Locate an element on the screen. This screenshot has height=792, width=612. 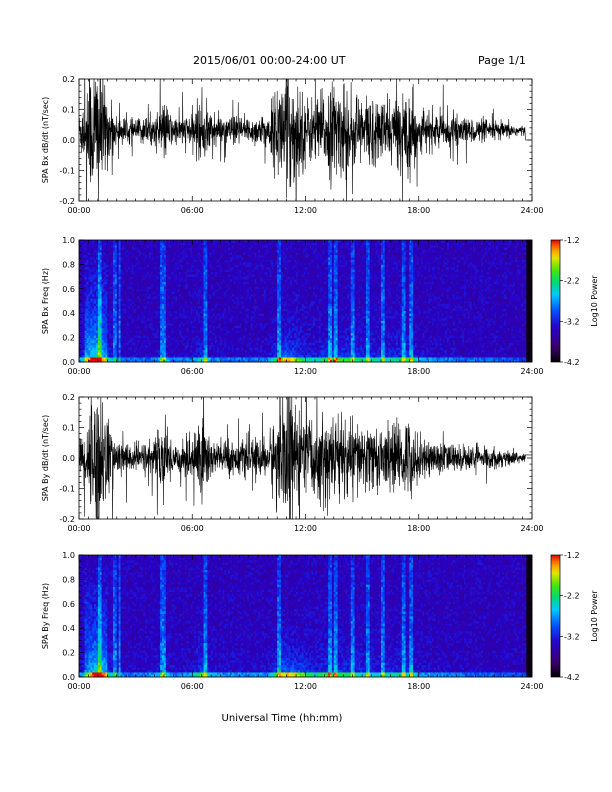
chart-title: 2015/06/01 00:00-24:00 UT is located at coordinates (269, 60).